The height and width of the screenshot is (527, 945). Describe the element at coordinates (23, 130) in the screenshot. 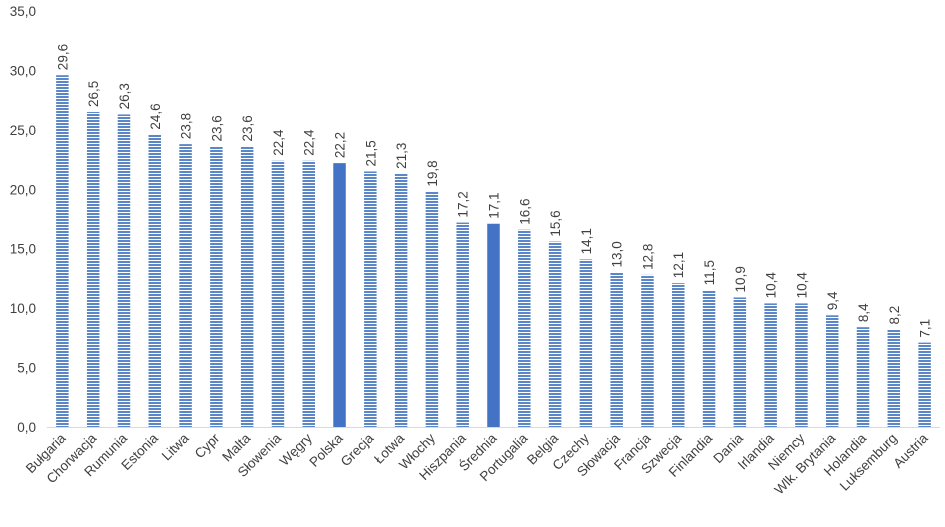

I see `y-tick-label: 25,0` at that location.